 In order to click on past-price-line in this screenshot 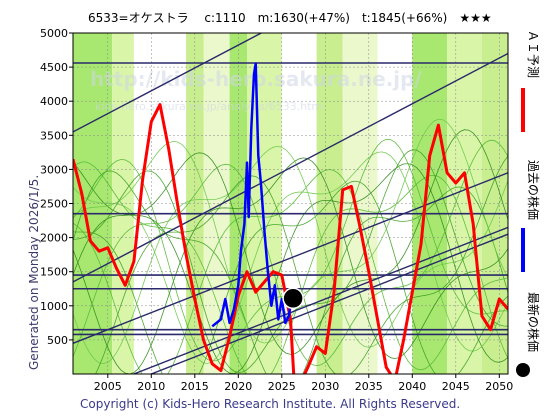, I will do `click(251, 195)`.